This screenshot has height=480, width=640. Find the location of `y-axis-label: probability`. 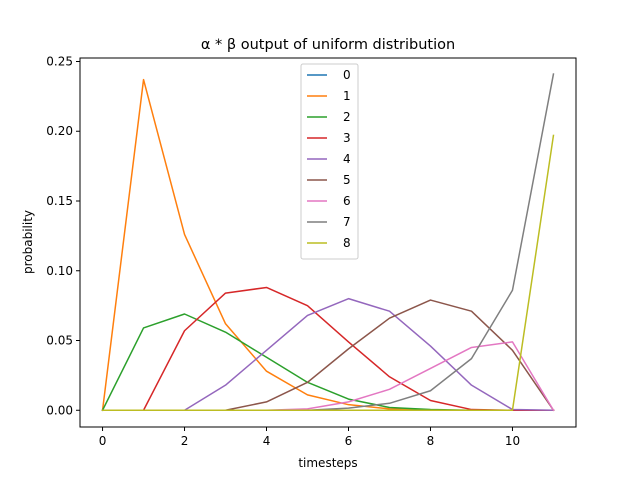

y-axis-label: probability is located at coordinates (28, 242).